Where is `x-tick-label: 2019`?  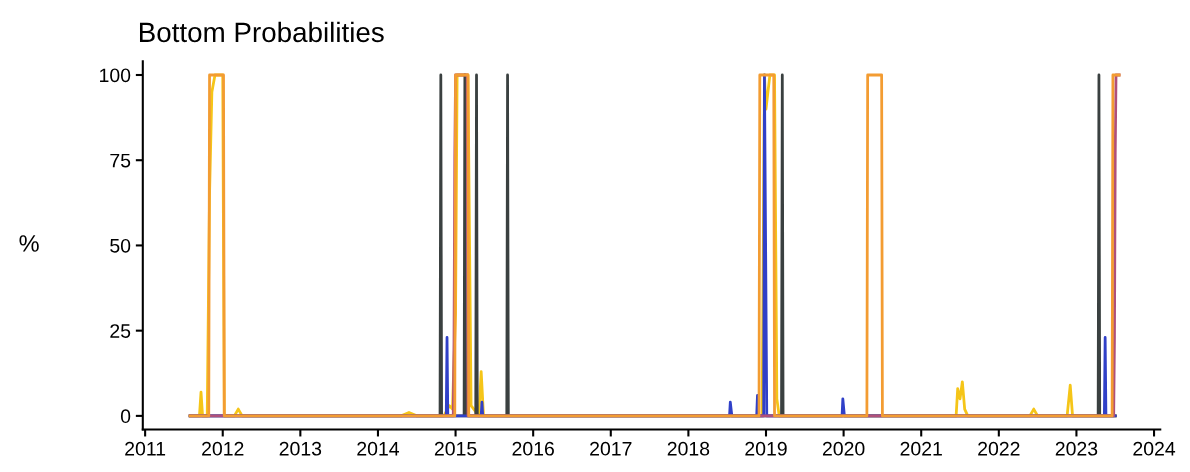
x-tick-label: 2019 is located at coordinates (766, 448).